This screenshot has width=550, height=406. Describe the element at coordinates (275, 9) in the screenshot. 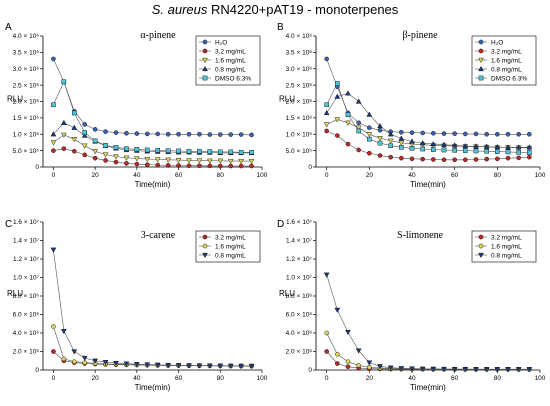

I see `figure-title: S. aureus RN4220+pAT19 - monoterpenes` at that location.